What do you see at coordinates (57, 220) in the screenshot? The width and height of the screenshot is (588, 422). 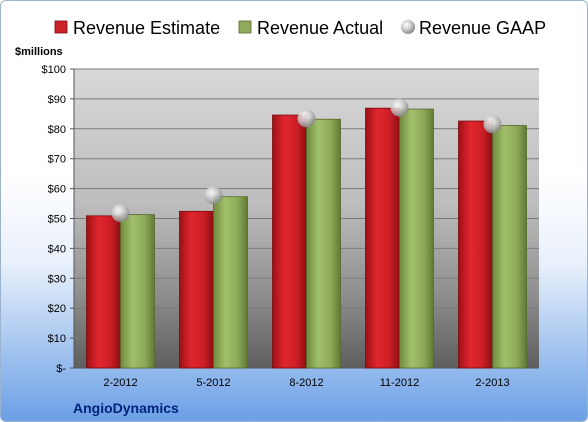 I see `y-tick-label: $50` at bounding box center [57, 220].